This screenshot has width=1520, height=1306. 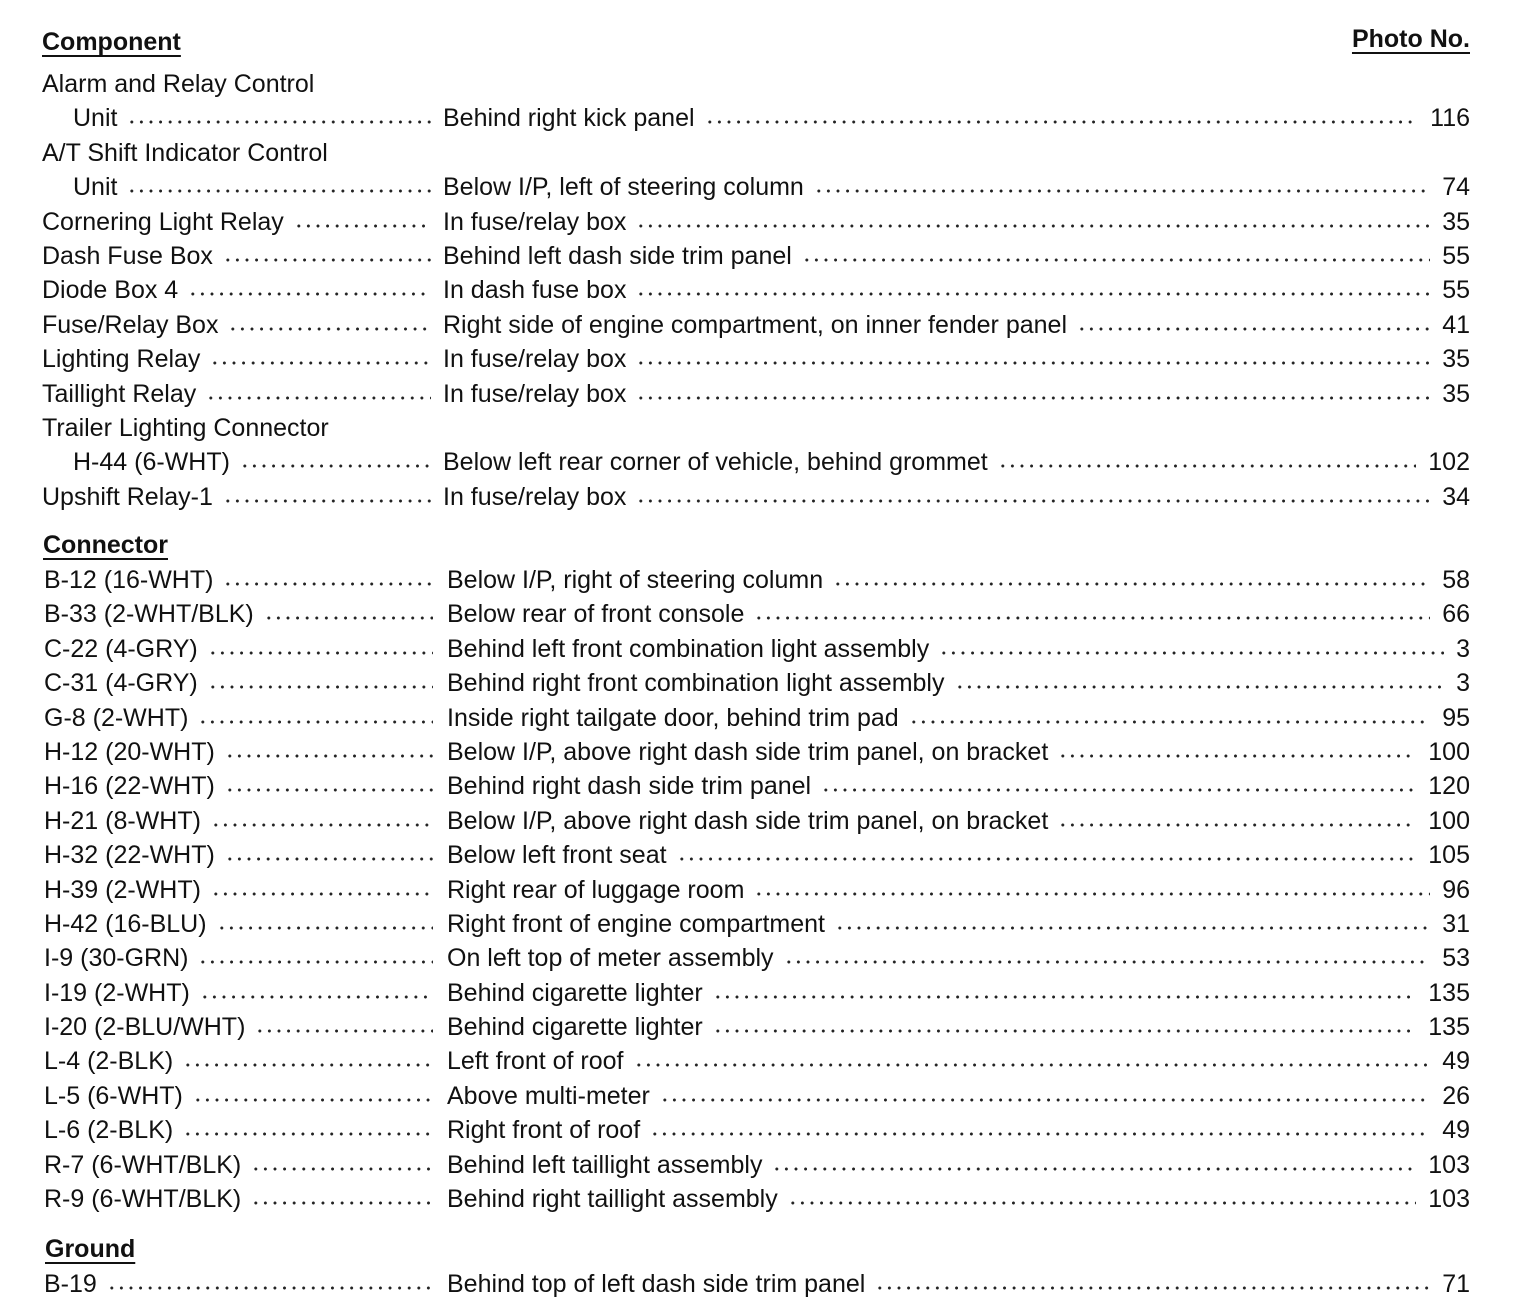 I want to click on component-header: Component Photo No., so click(x=756, y=42).